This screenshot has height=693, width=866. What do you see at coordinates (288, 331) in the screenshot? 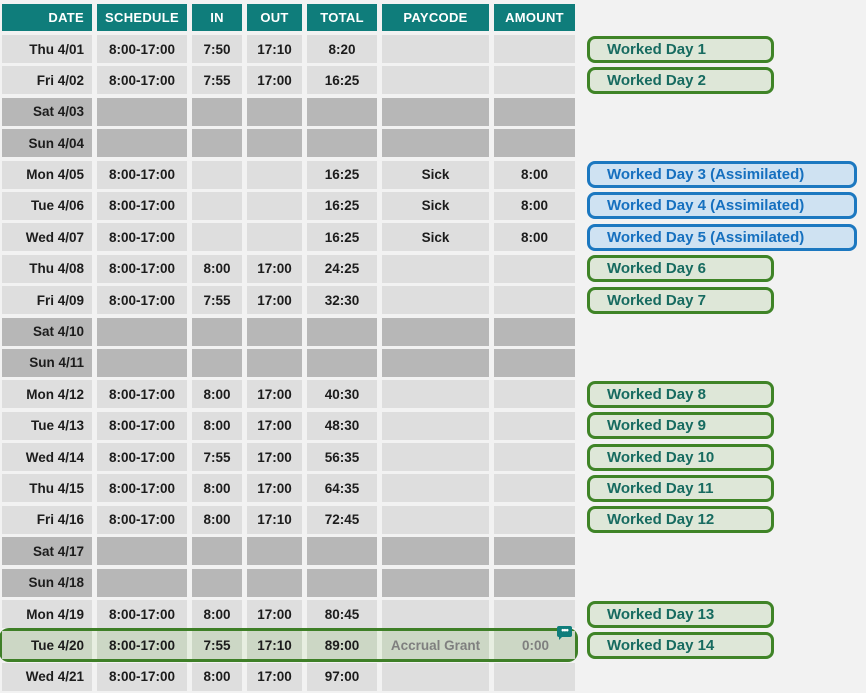
I see `table-row: Sat 4/10` at bounding box center [288, 331].